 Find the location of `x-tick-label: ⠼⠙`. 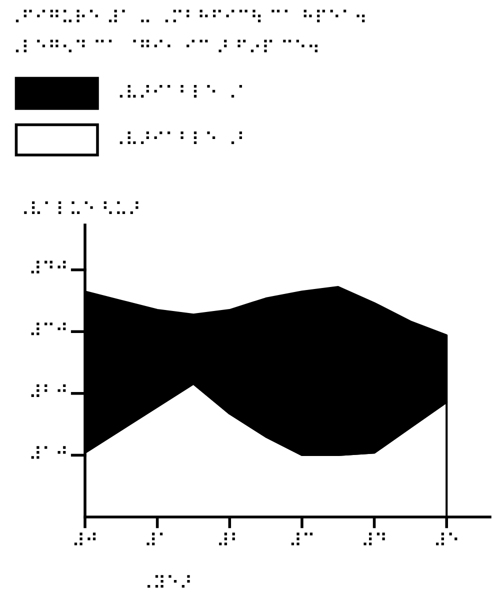

x-tick-label: ⠼⠙ is located at coordinates (374, 539).